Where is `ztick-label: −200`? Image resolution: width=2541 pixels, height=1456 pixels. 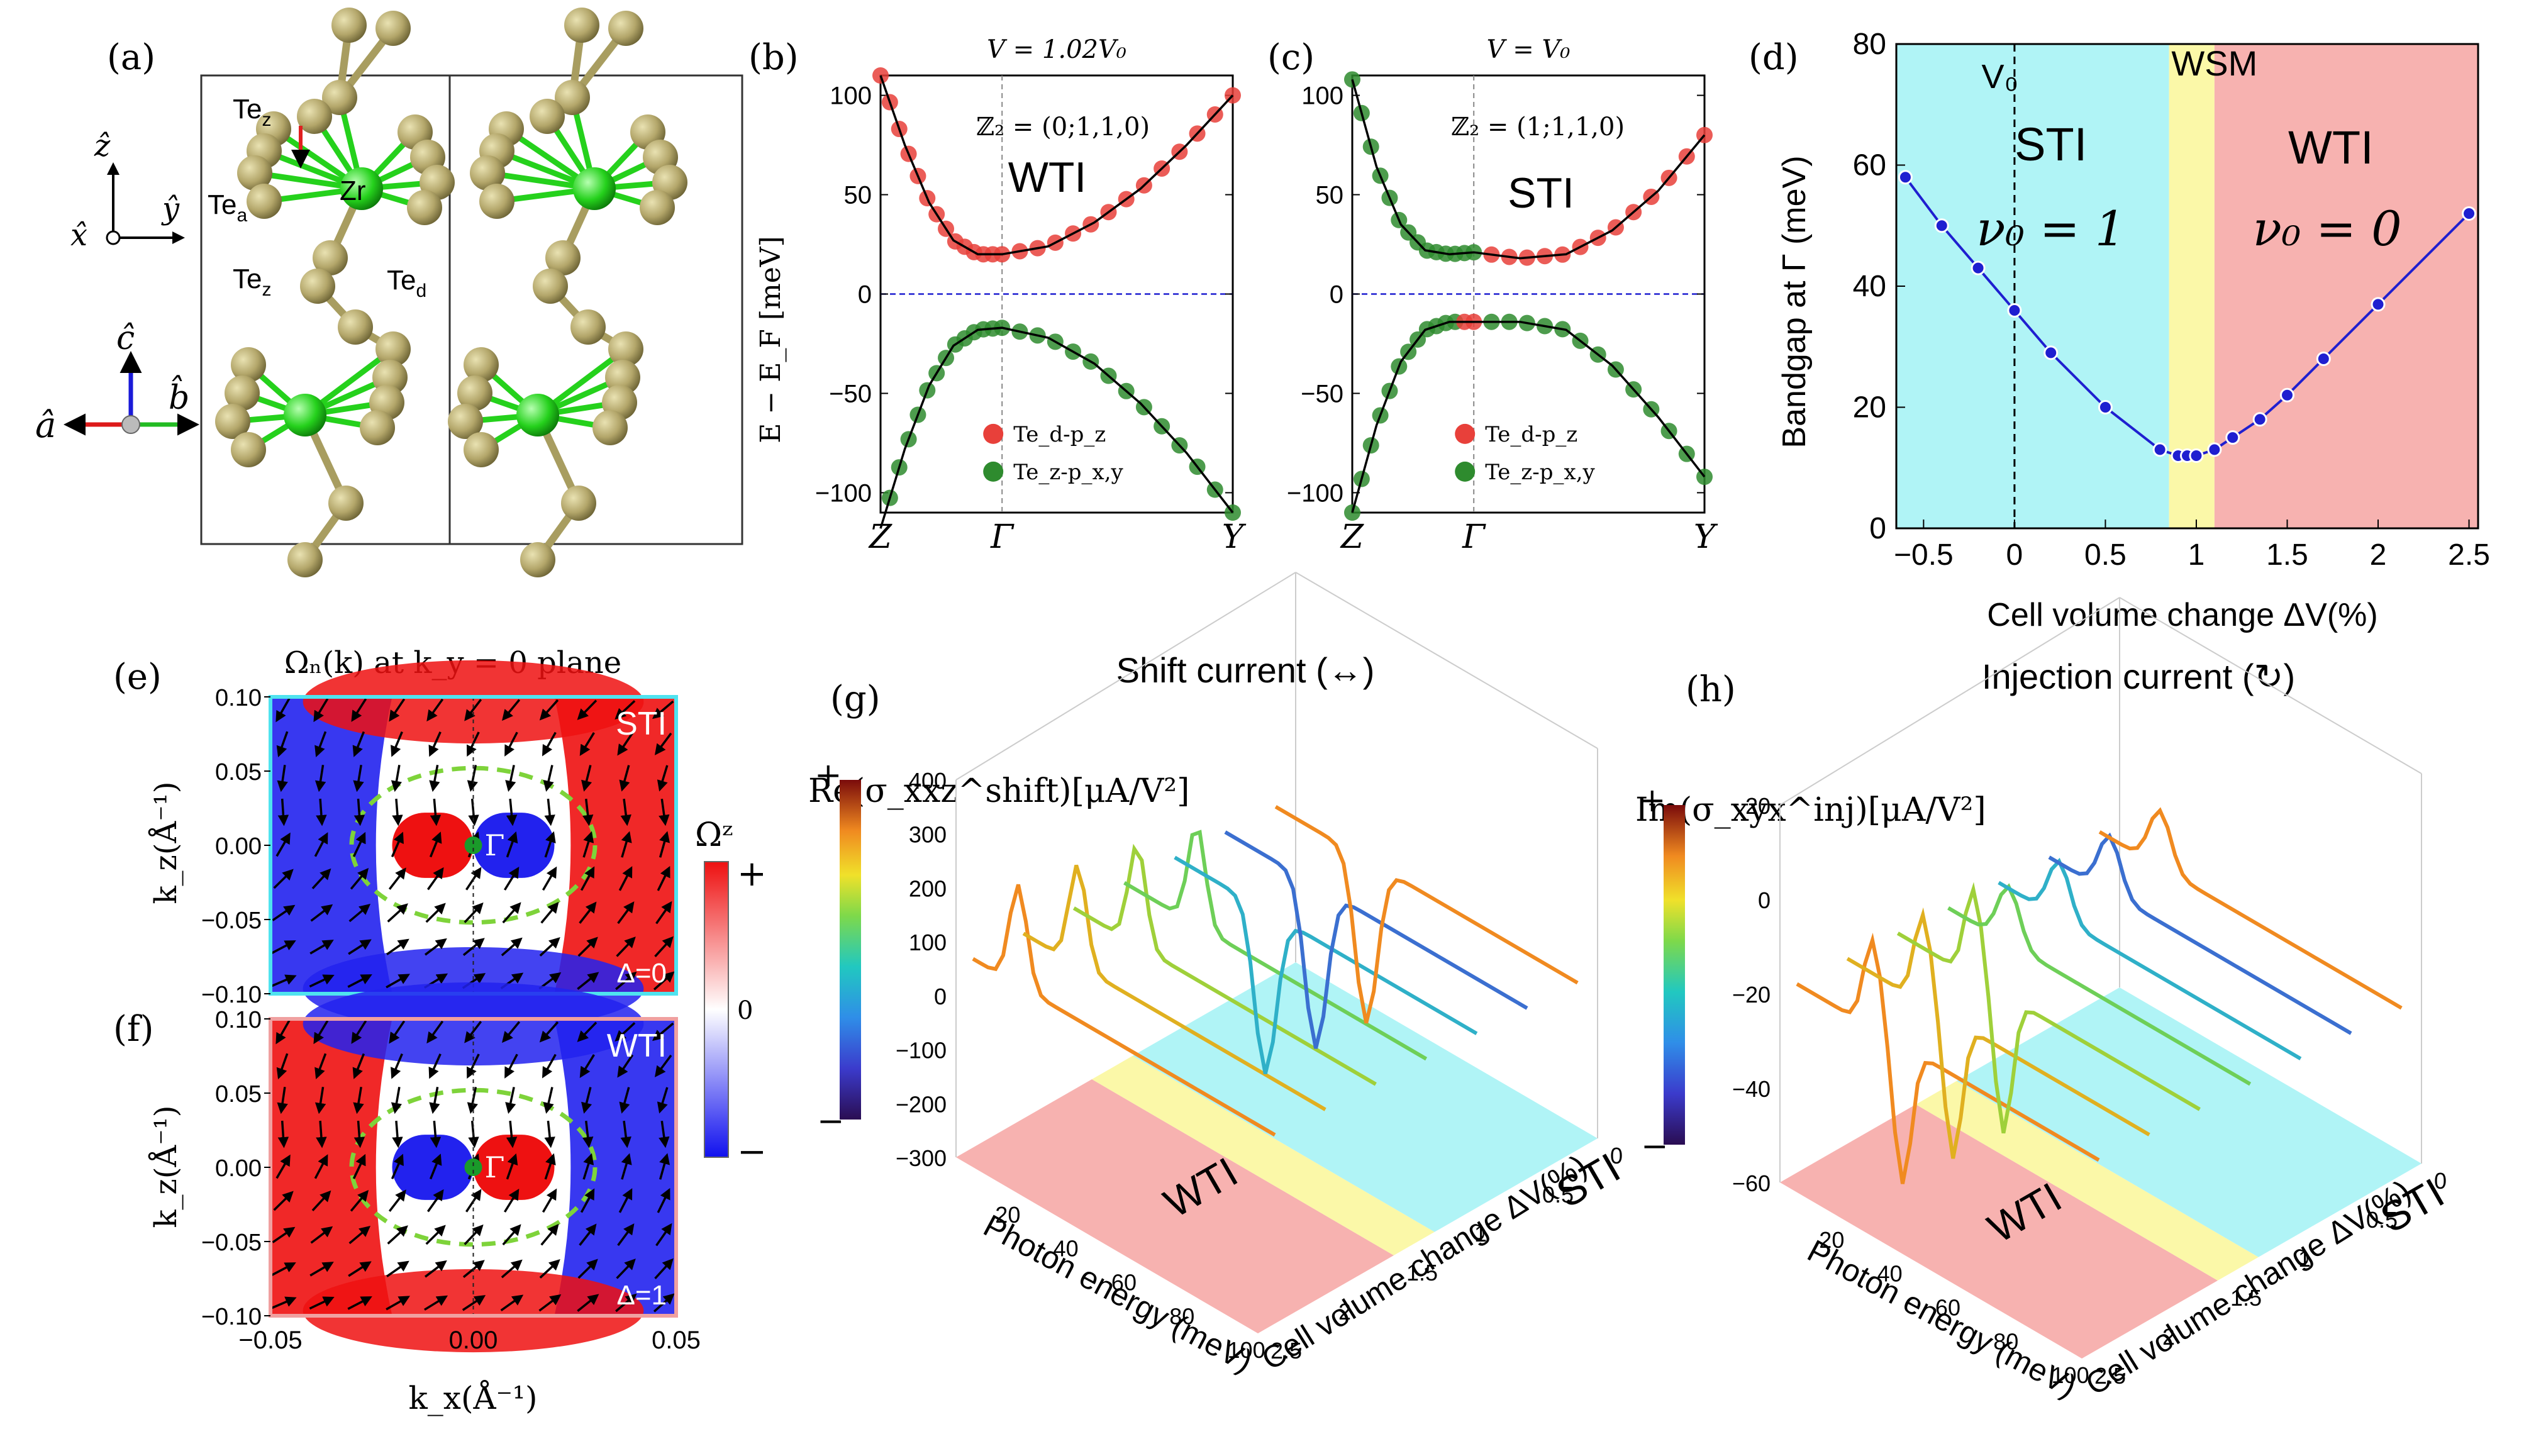
ztick-label: −200 is located at coordinates (921, 1104).